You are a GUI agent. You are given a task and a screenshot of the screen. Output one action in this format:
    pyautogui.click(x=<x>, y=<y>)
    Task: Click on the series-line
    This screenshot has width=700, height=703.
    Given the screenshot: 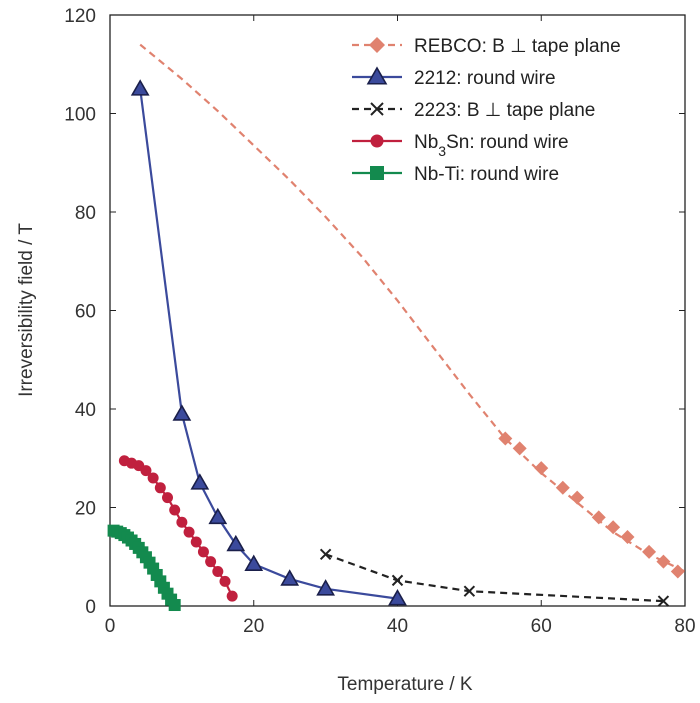 What is the action you would take?
    pyautogui.click(x=494, y=578)
    